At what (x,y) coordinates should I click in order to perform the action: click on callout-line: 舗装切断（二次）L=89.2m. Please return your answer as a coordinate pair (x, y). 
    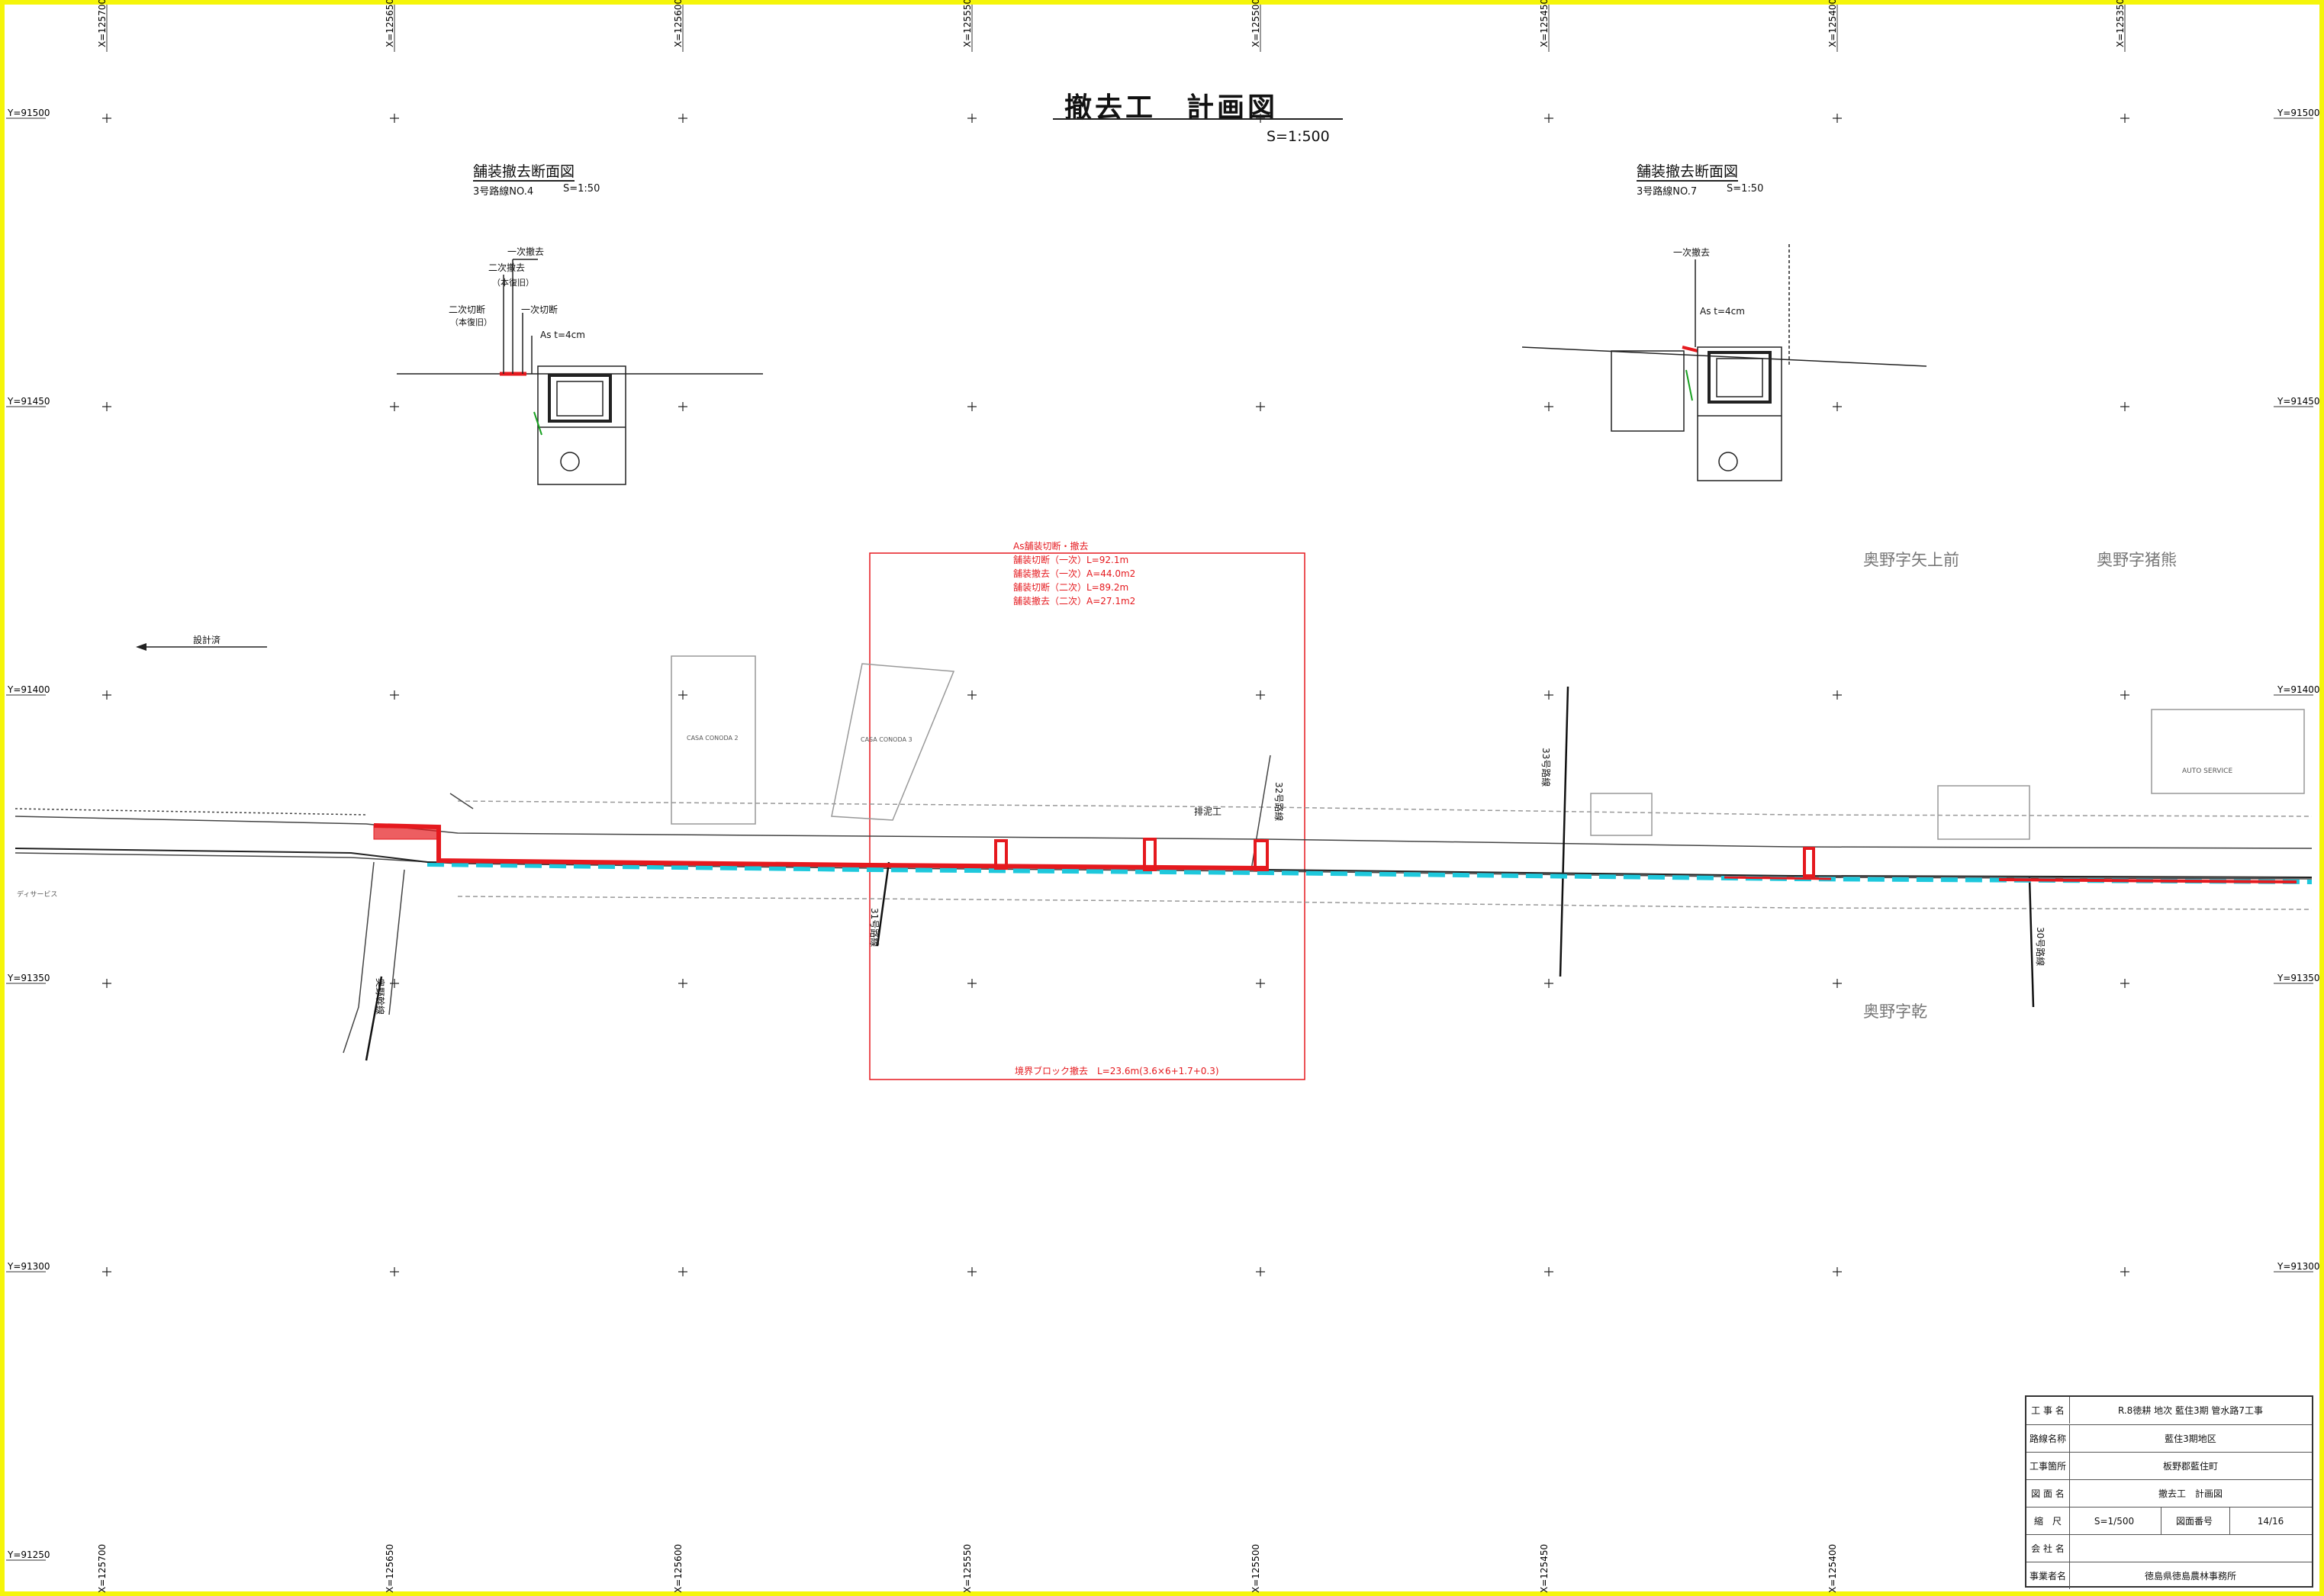
    Looking at the image, I should click on (1070, 587).